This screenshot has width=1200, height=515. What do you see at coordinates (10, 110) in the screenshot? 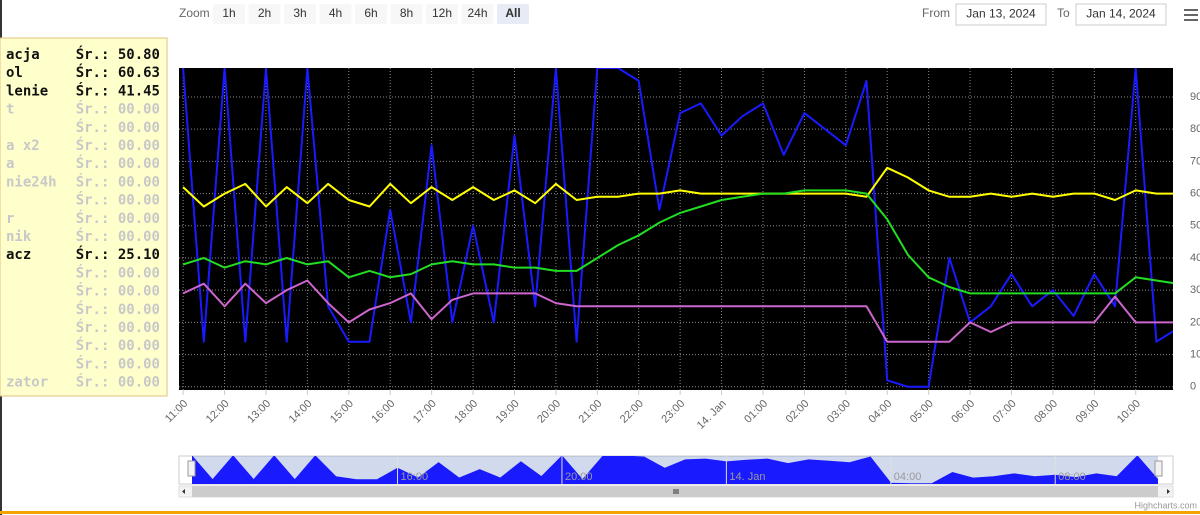
I see `legend-name: t` at bounding box center [10, 110].